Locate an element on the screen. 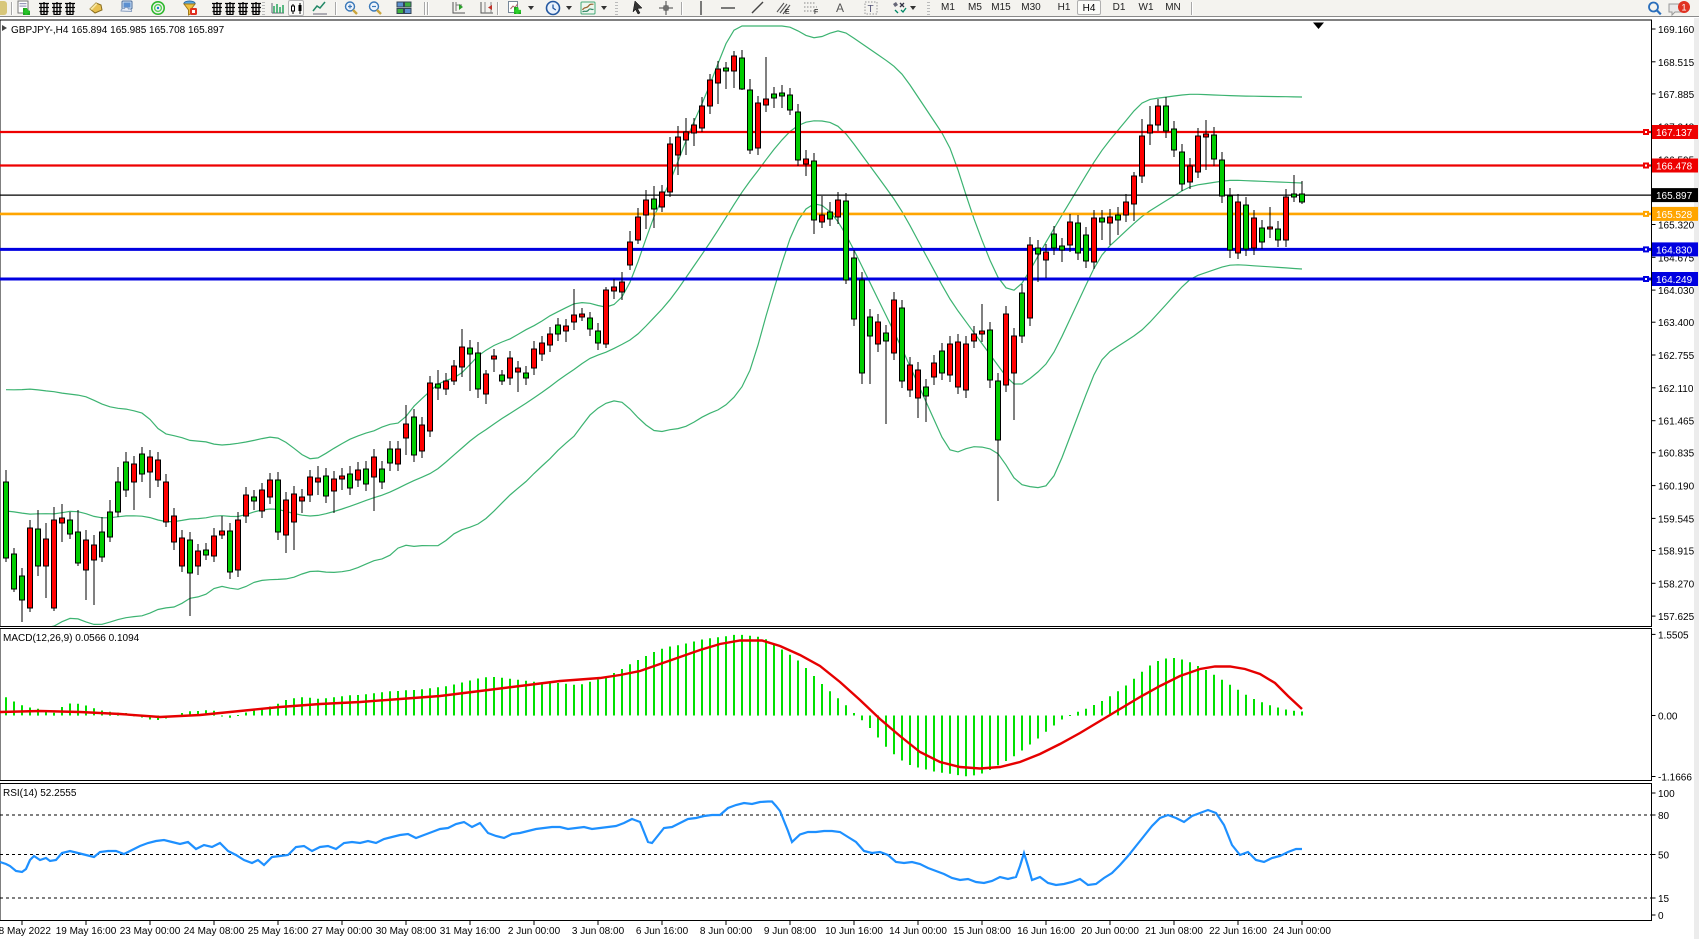 This screenshot has height=939, width=1699. svg-text: 80 is located at coordinates (1664, 816).